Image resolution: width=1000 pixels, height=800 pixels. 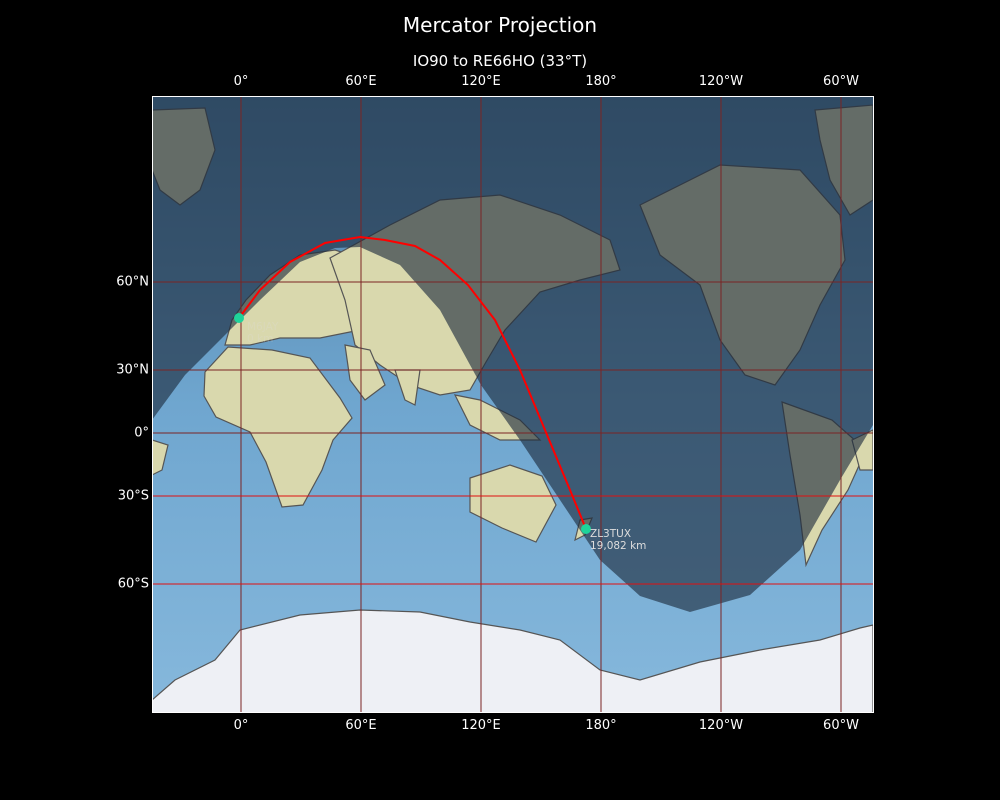 I want to click on lon-tick-top: 180°, so click(x=601, y=81).